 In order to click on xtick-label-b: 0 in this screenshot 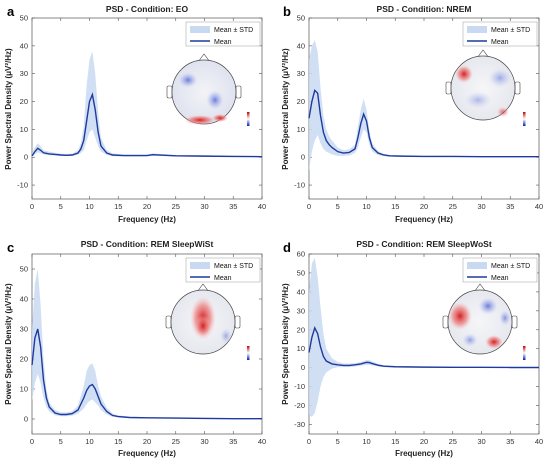, I will do `click(309, 206)`.